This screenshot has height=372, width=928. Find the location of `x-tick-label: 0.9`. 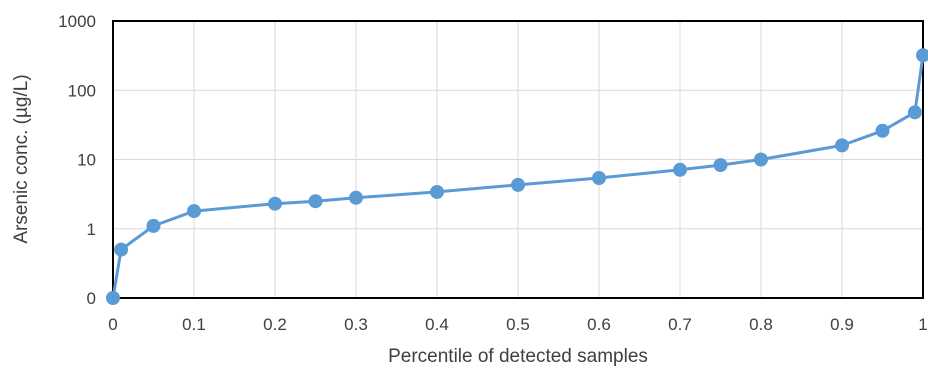

x-tick-label: 0.9 is located at coordinates (842, 324).